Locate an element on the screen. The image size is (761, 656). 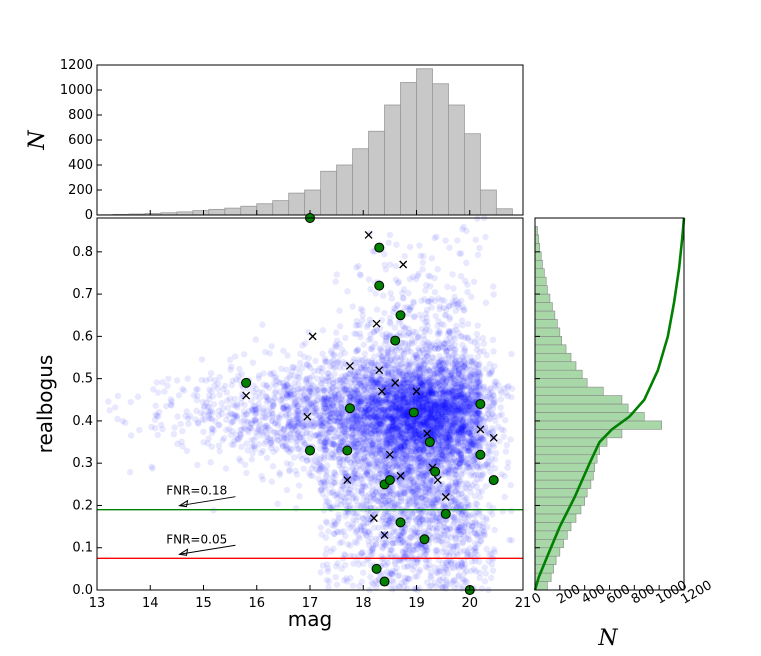
top-y-tick-label: 1000 is located at coordinates (76, 90).